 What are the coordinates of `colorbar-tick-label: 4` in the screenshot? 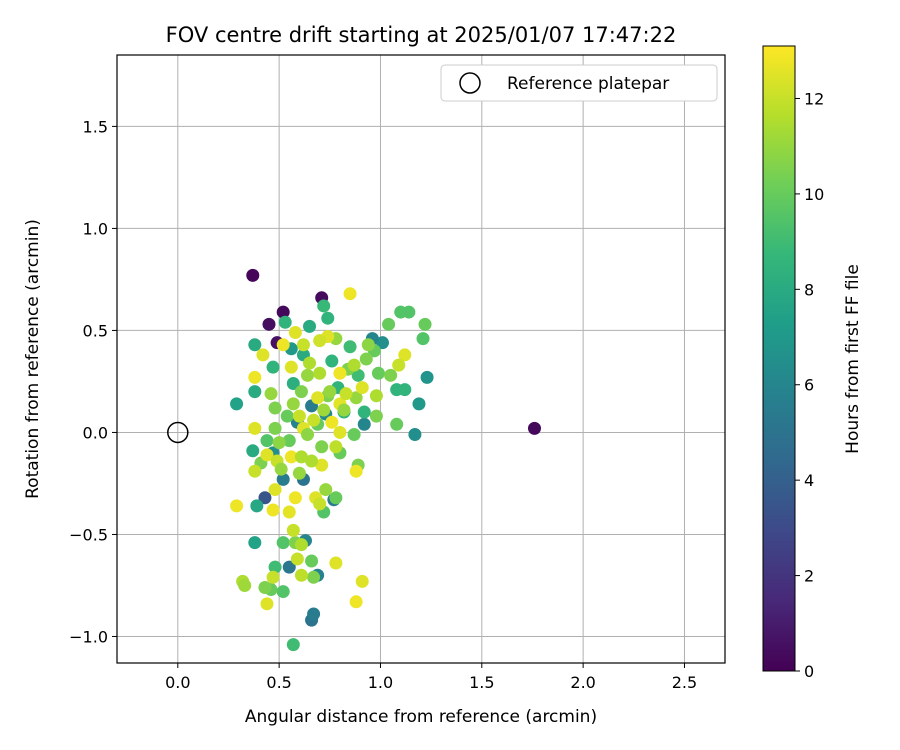 It's located at (809, 480).